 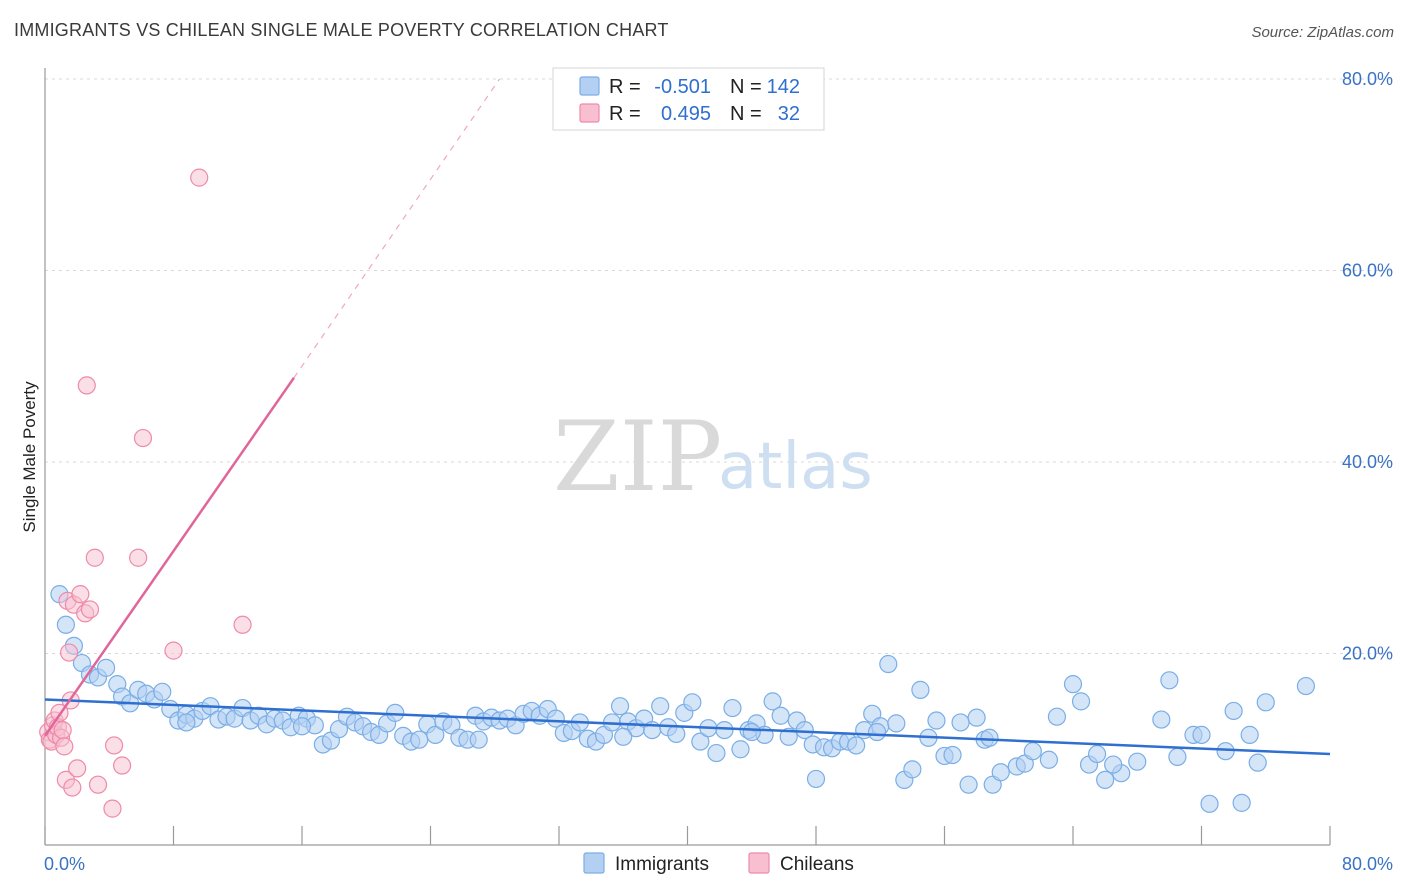 I want to click on watermark: ZIP atlas, so click(x=713, y=457).